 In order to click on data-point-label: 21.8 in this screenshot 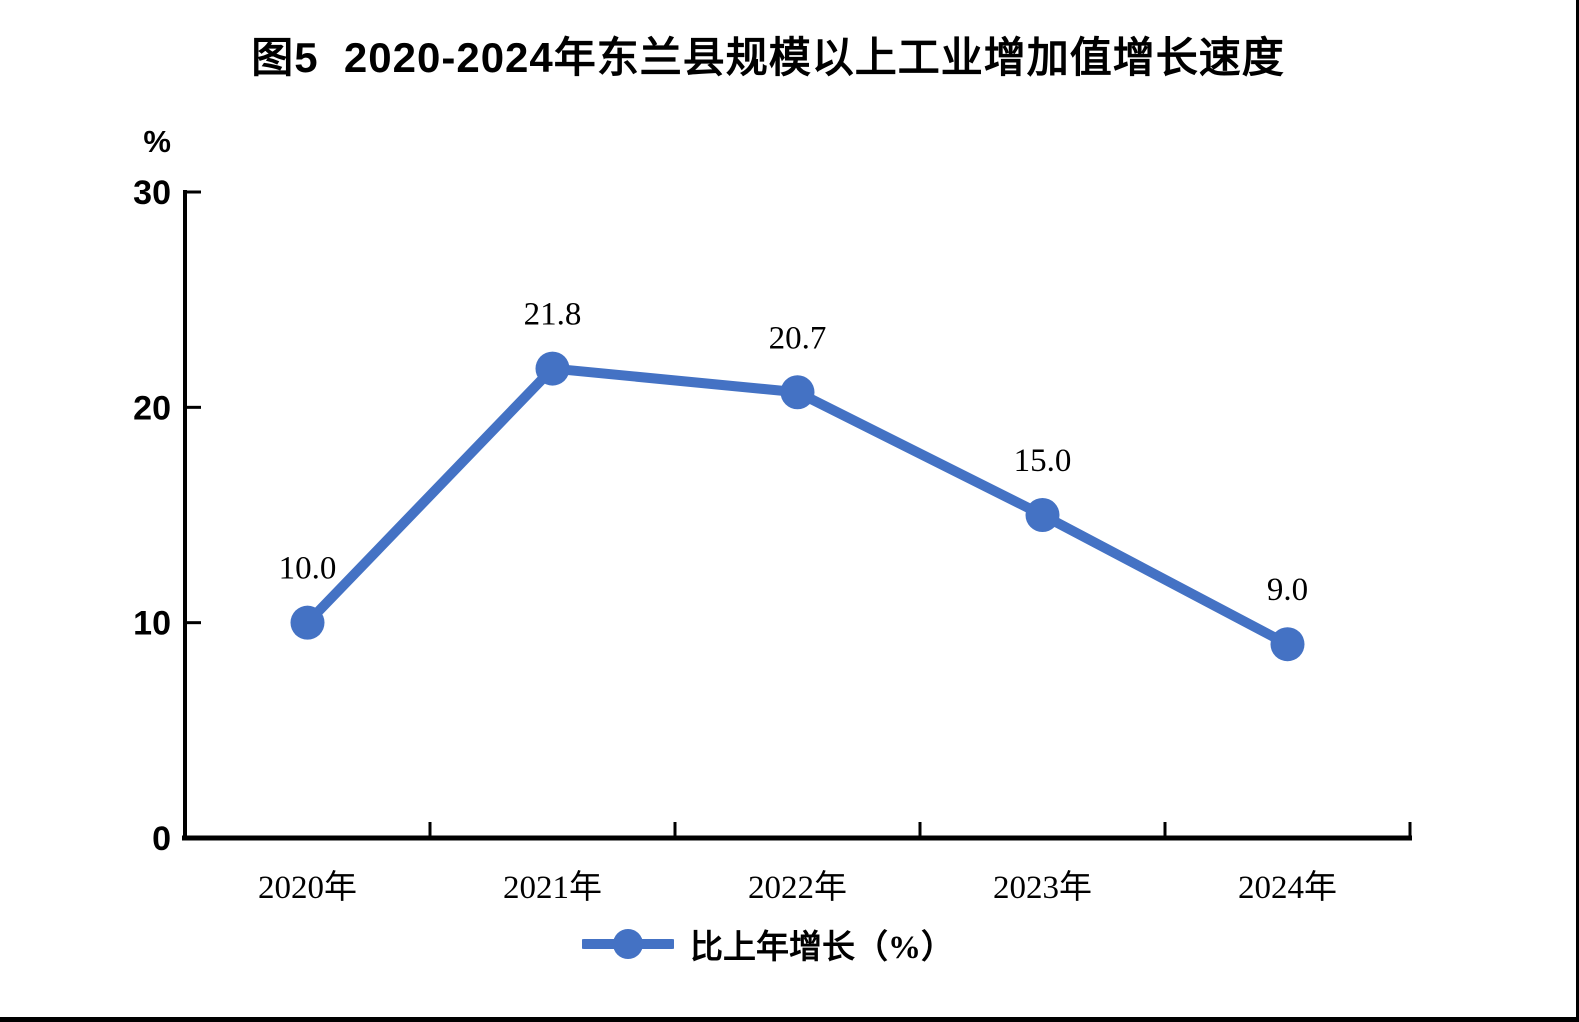, I will do `click(553, 315)`.